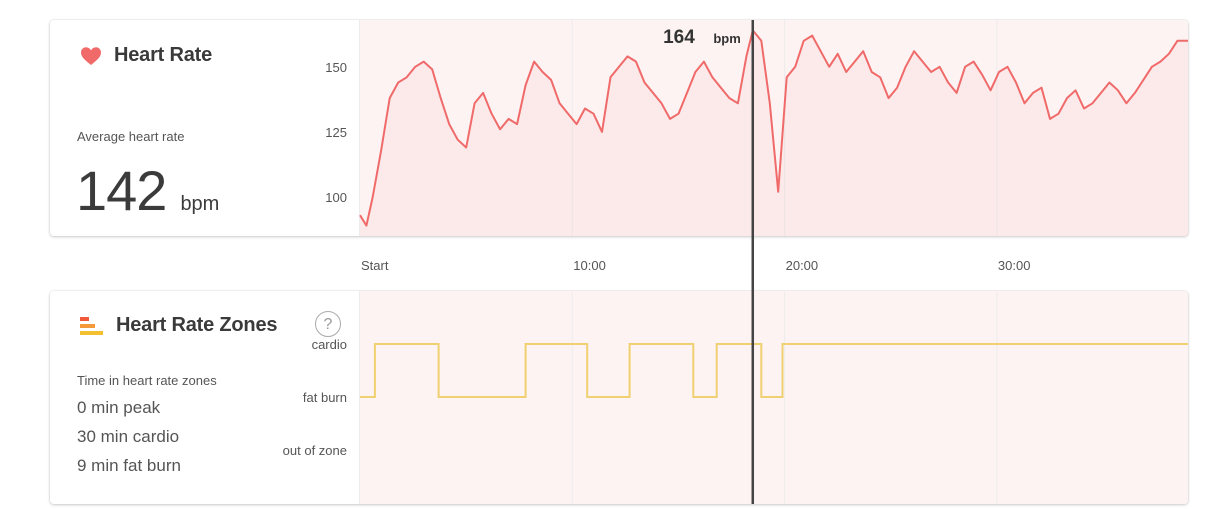 The image size is (1215, 510). I want to click on zone-summary-fat-burn: 9 min fat burn, so click(129, 465).